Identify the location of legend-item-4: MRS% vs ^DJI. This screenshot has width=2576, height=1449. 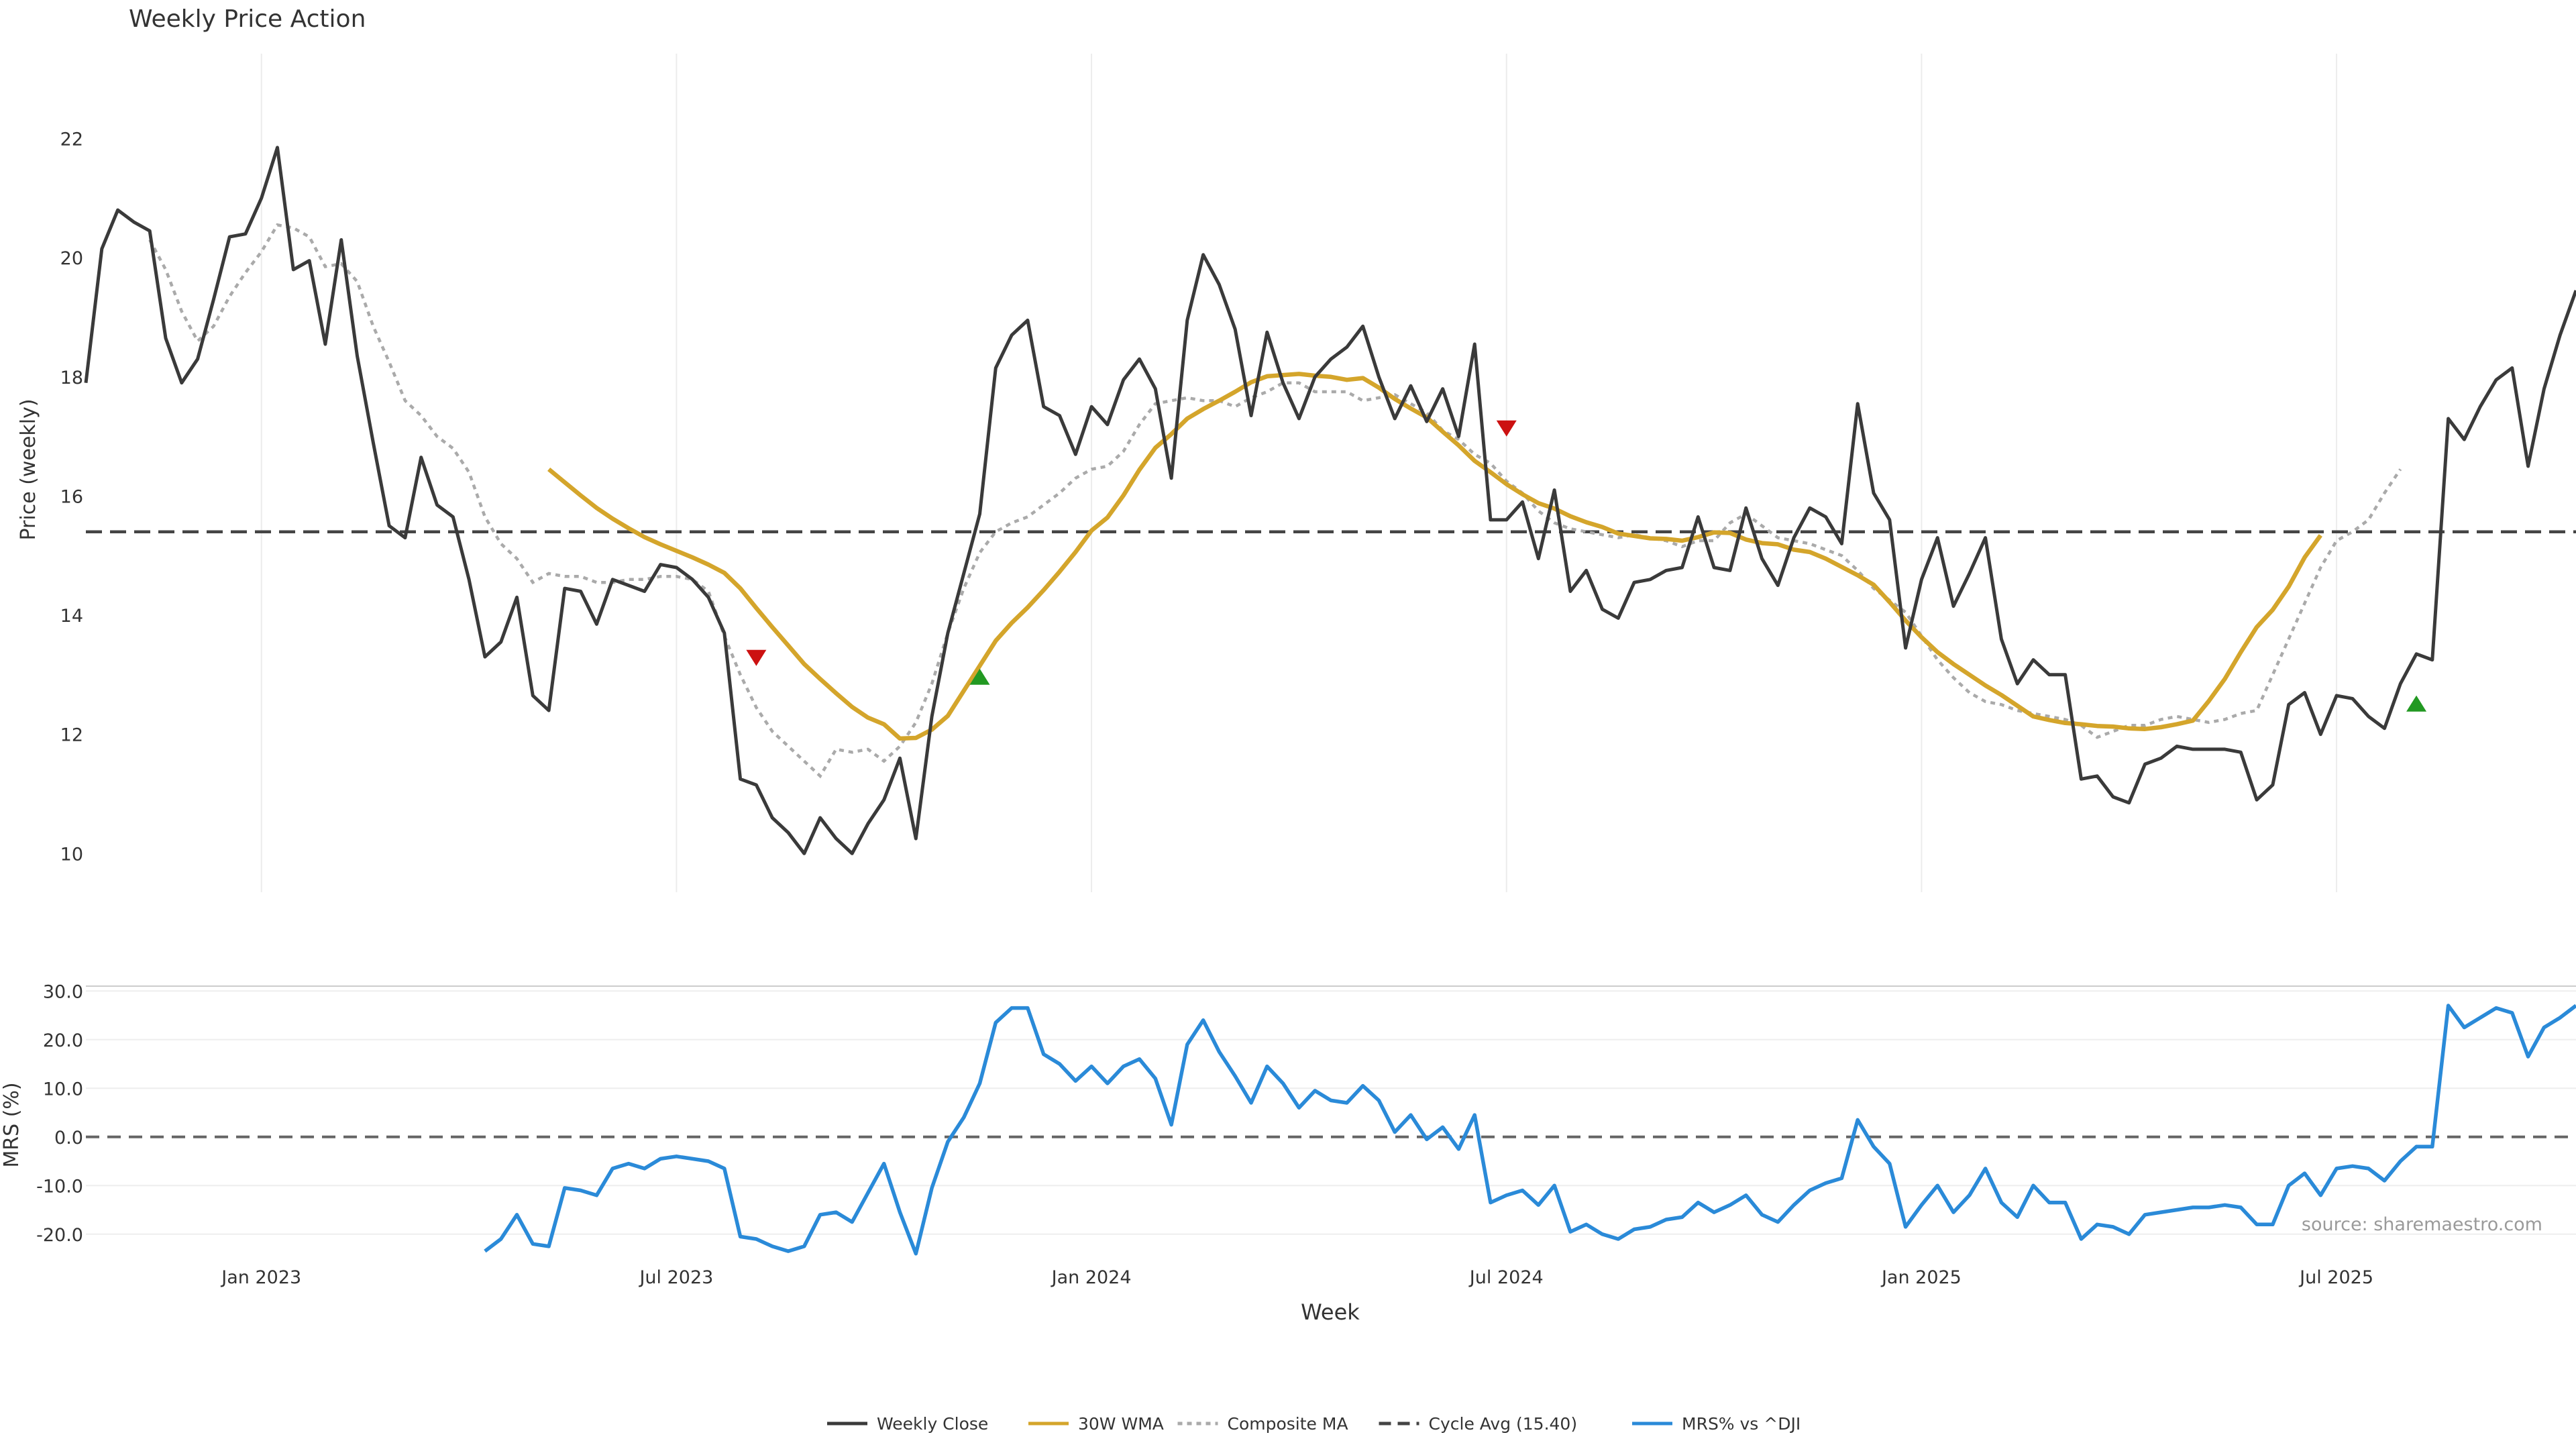
(1716, 1424).